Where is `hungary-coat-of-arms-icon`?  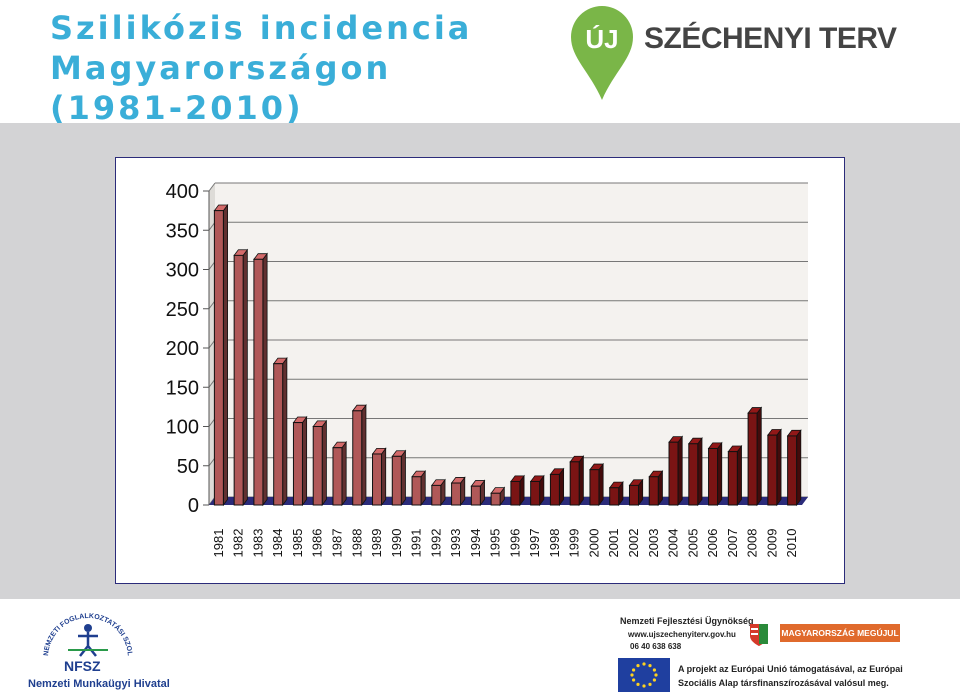 hungary-coat-of-arms-icon is located at coordinates (759, 635).